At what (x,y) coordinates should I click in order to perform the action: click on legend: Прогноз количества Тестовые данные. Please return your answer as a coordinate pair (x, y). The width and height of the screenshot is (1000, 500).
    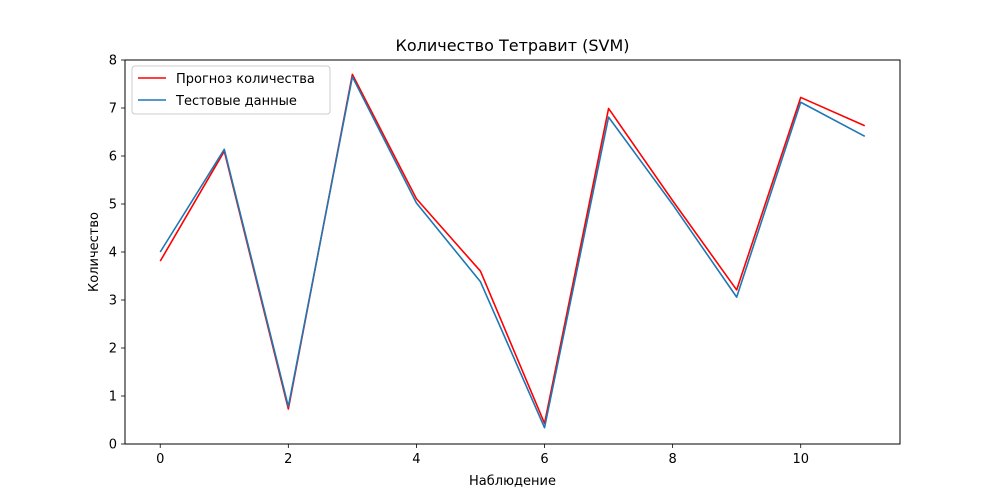
    Looking at the image, I should click on (231, 90).